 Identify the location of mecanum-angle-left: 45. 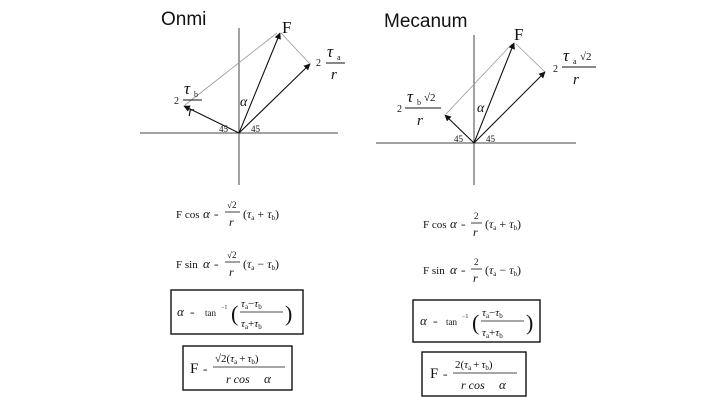
(459, 139).